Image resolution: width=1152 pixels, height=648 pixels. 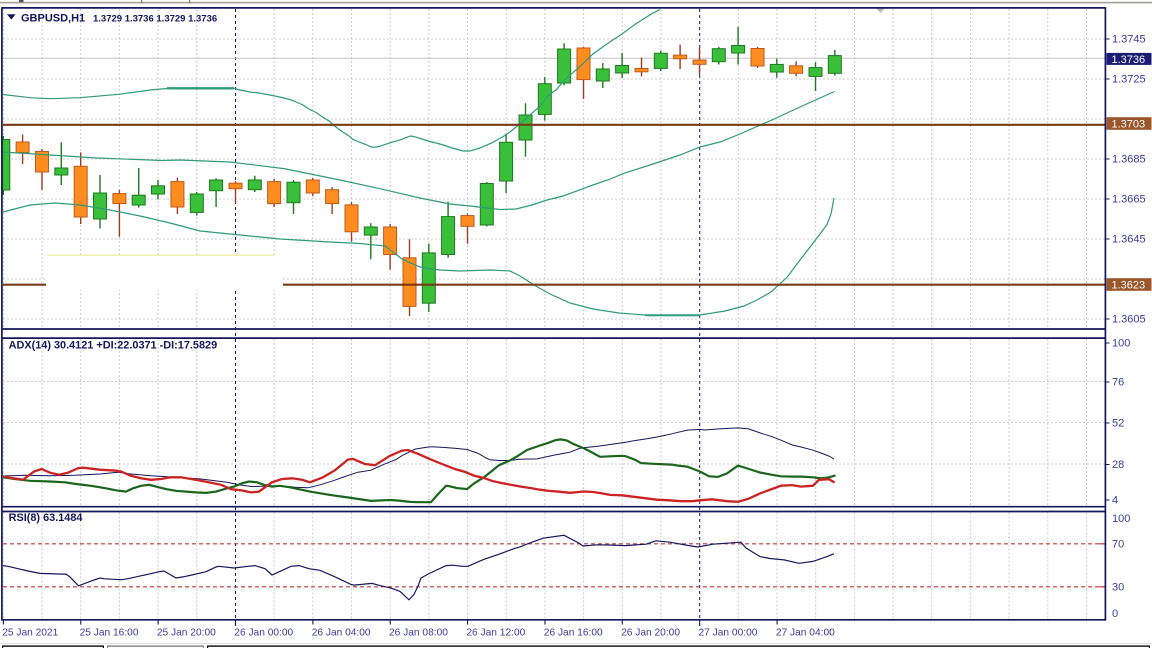 I want to click on svg-text: 52, so click(x=1118, y=424).